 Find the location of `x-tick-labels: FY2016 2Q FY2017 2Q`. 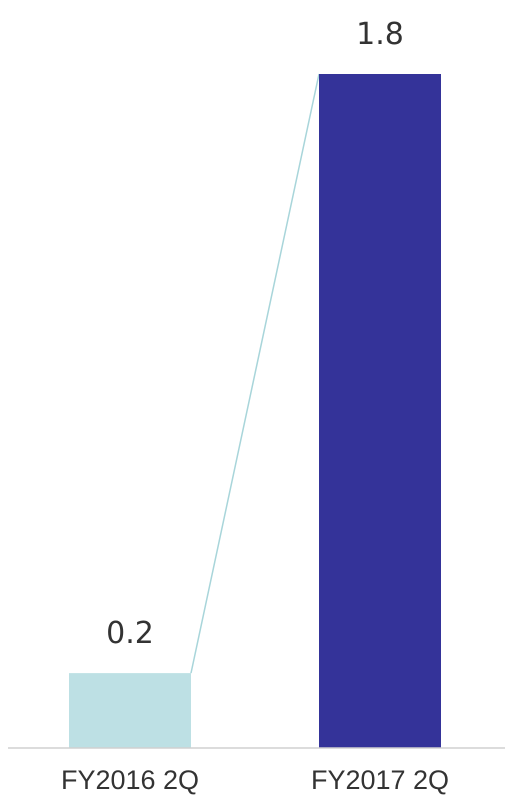

x-tick-labels: FY2016 2Q FY2017 2Q is located at coordinates (255, 780).